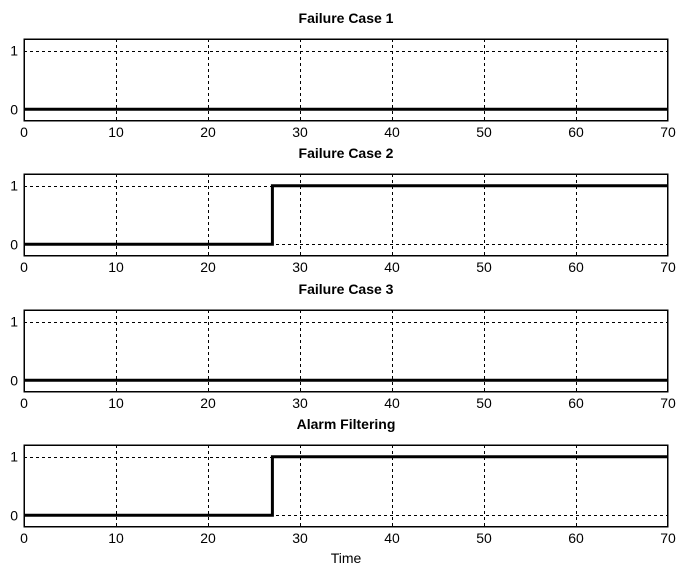  Describe the element at coordinates (346, 424) in the screenshot. I see `panel-title: Alarm Filtering` at that location.